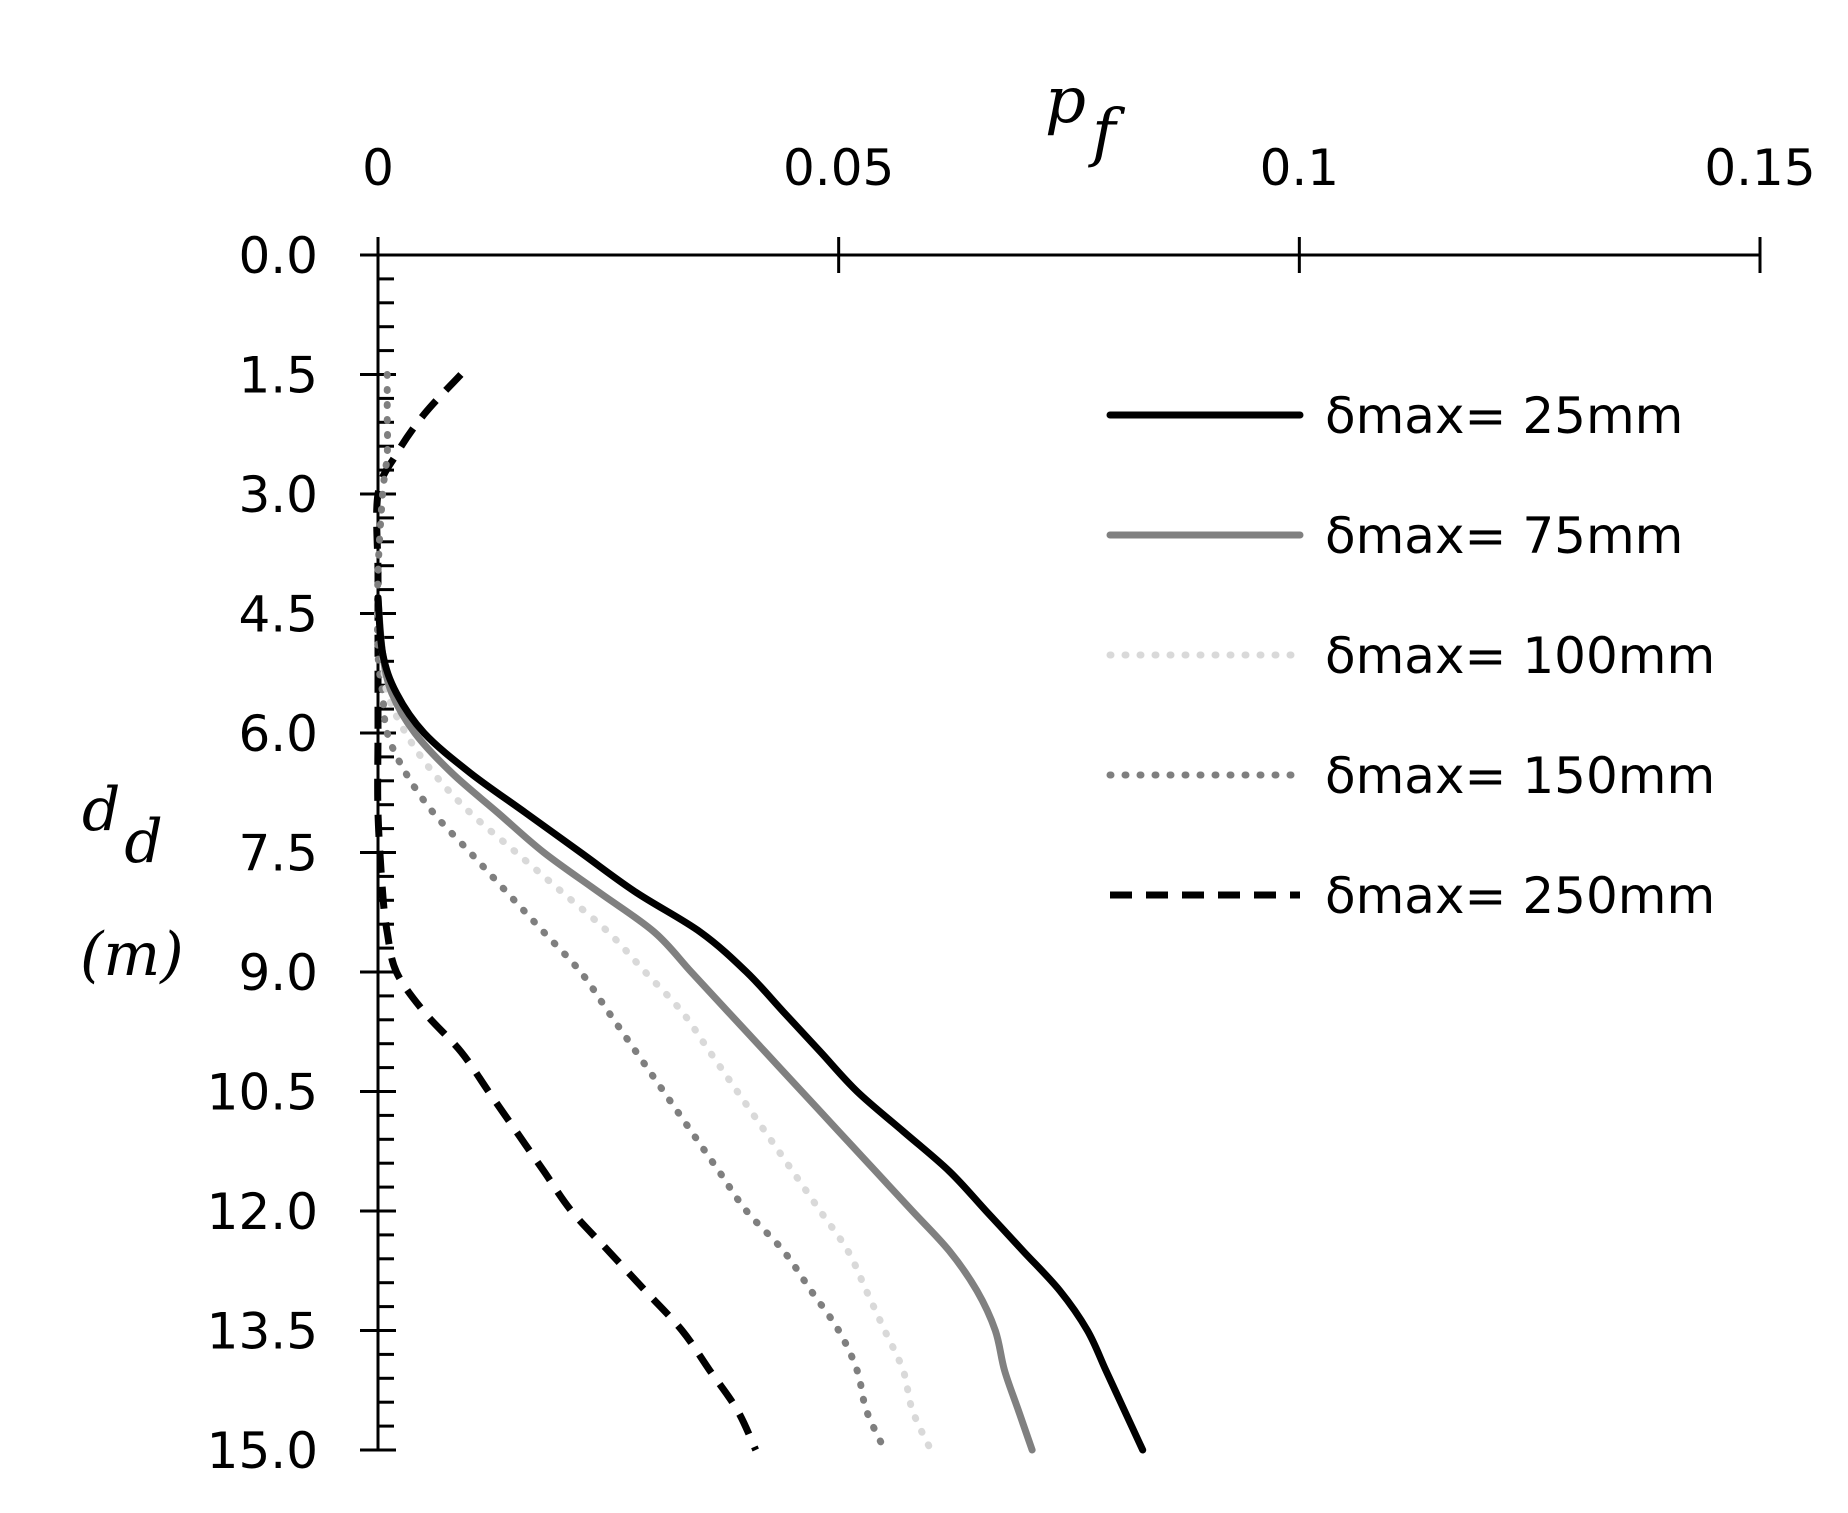 The image size is (1848, 1513). What do you see at coordinates (262, 1212) in the screenshot?
I see `y-tick-label: 12.0` at bounding box center [262, 1212].